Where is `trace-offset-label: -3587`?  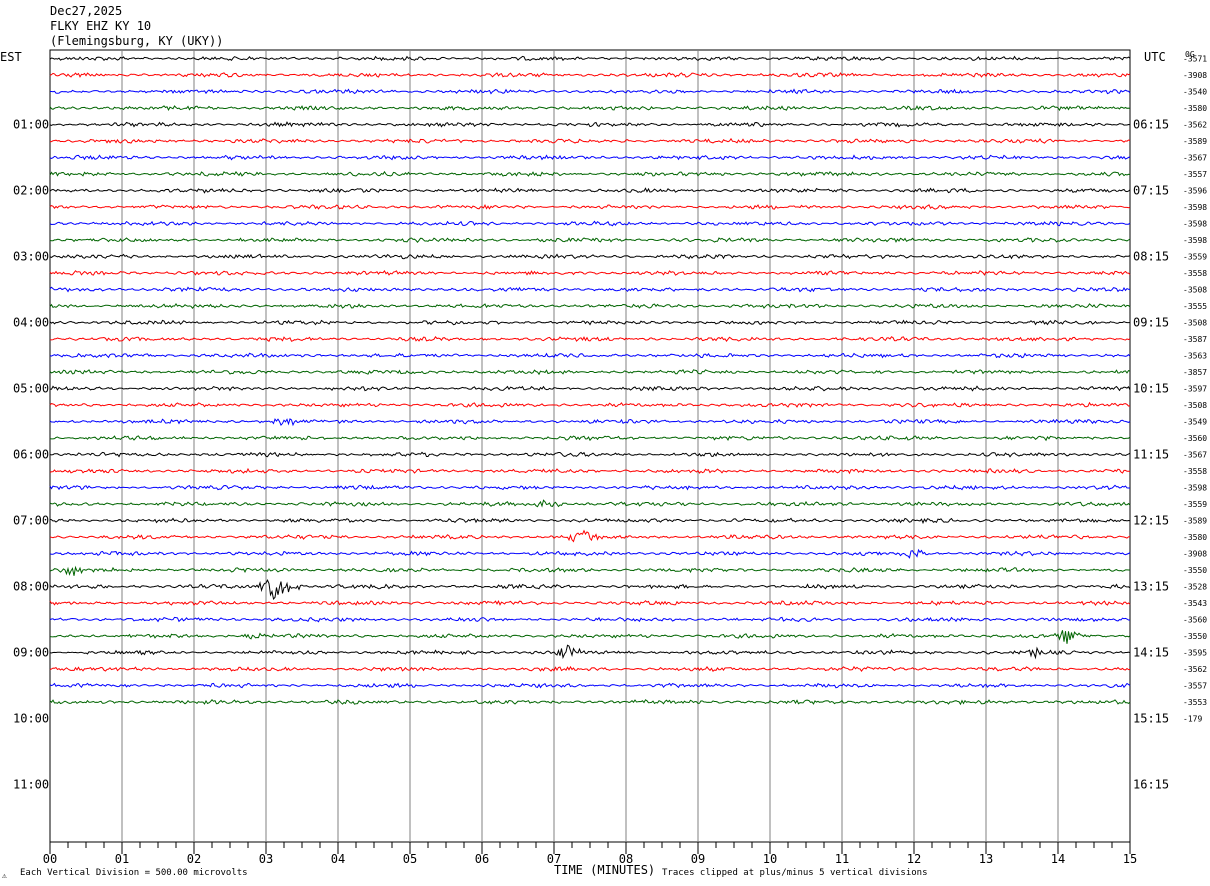
trace-offset-label: -3587 is located at coordinates (1195, 339).